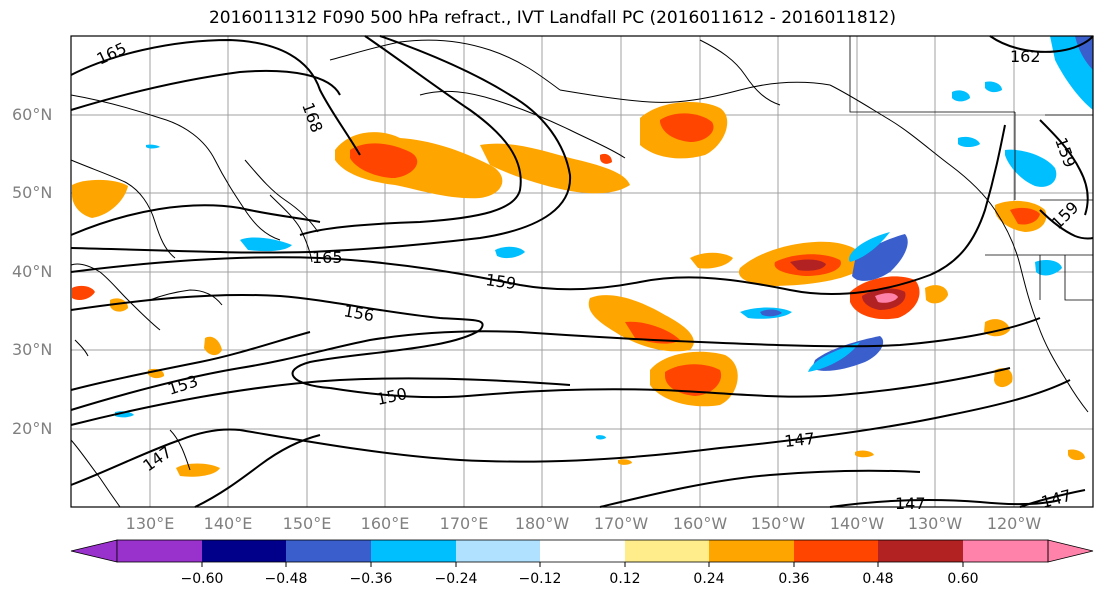 The image size is (1105, 601). I want to click on contour-label: 165, so click(327, 257).